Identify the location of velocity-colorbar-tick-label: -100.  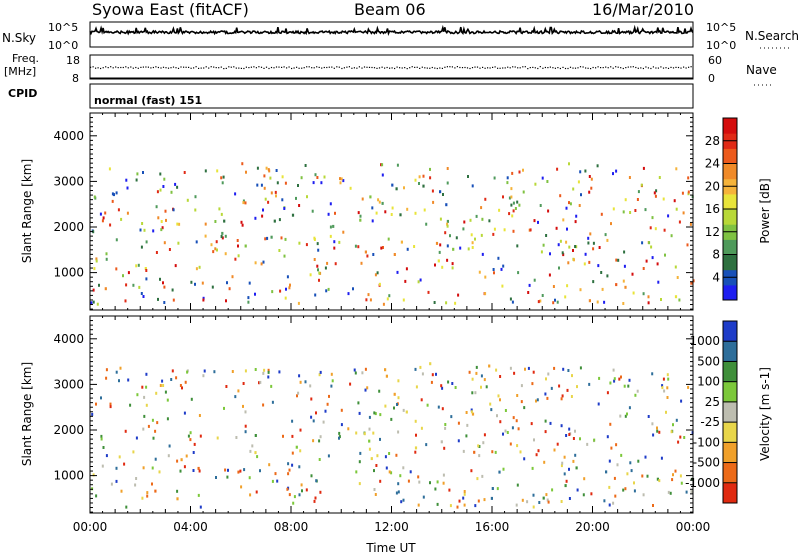
(706, 442).